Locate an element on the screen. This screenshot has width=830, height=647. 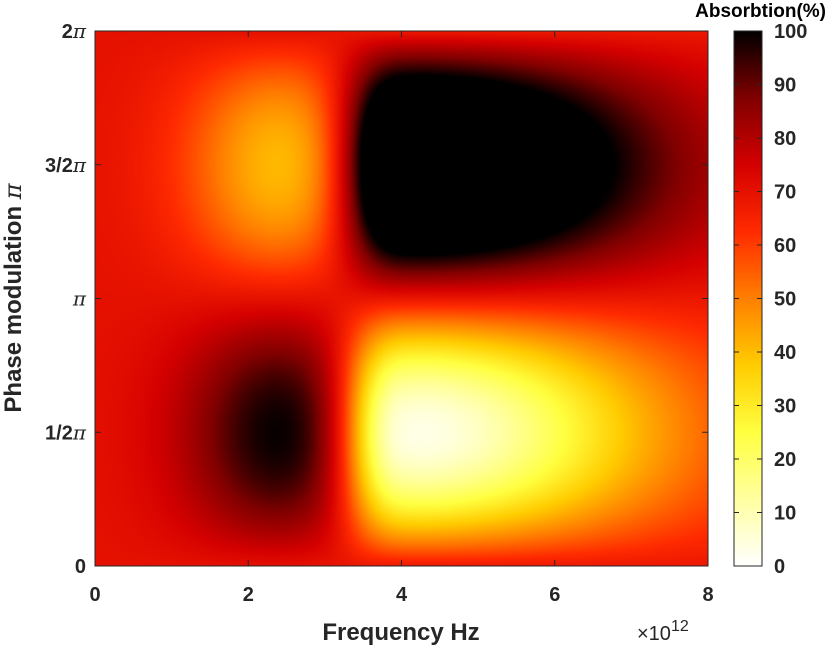
colorbar-tick-label-0: 0 is located at coordinates (779, 567).